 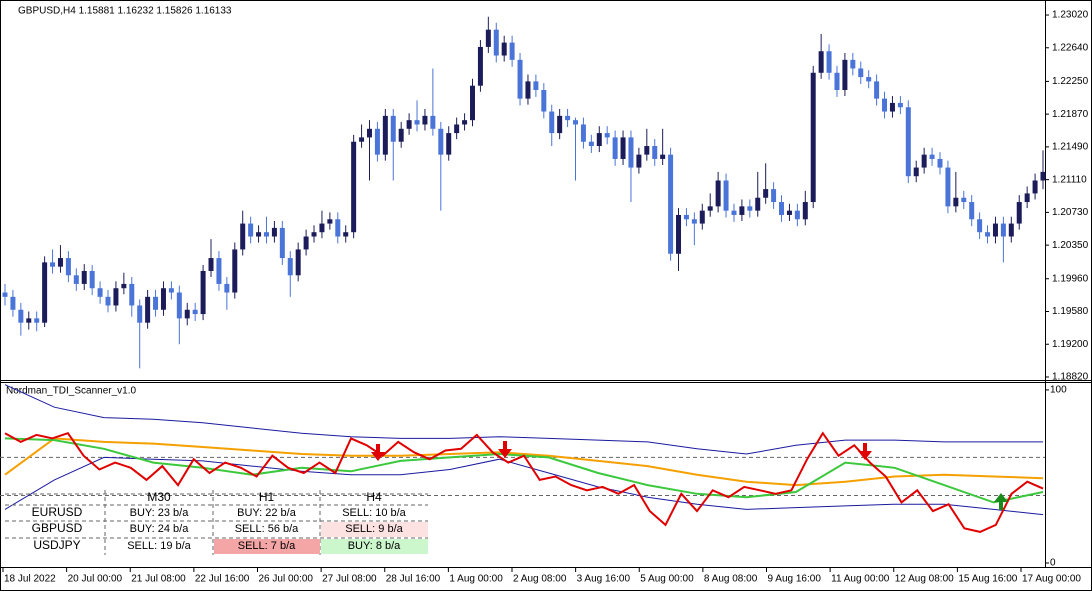 What do you see at coordinates (1070, 114) in the screenshot?
I see `y-tick-label: 1.21870` at bounding box center [1070, 114].